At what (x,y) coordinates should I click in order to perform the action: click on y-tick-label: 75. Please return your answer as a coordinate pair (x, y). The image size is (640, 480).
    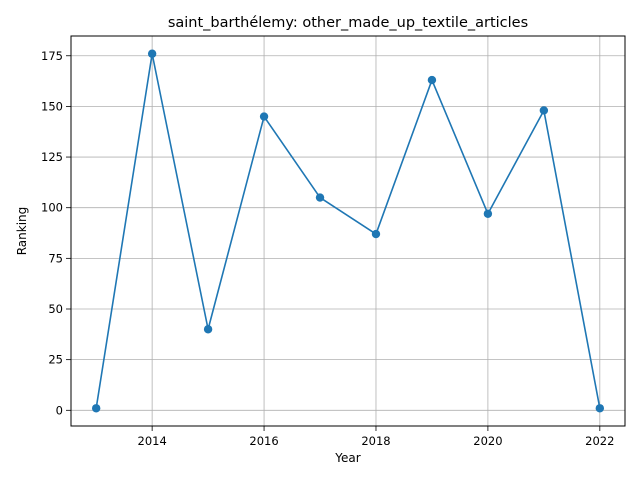
    Looking at the image, I should click on (55, 258).